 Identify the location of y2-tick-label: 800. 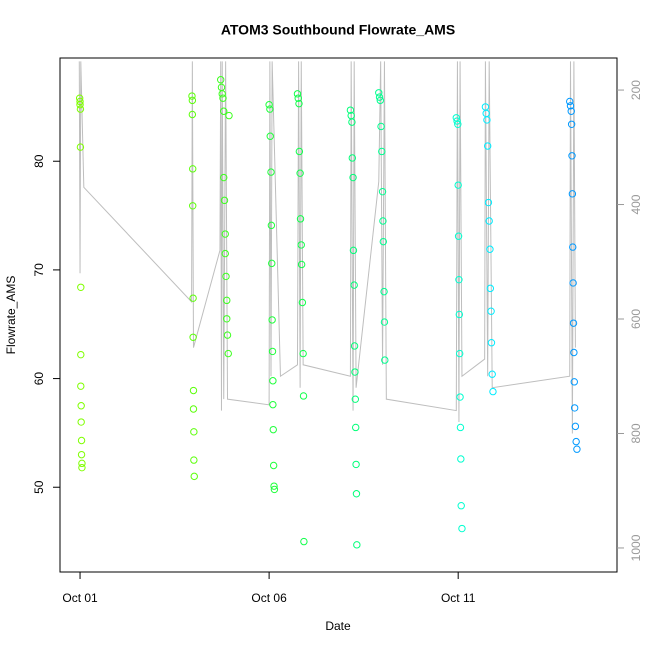
(636, 433).